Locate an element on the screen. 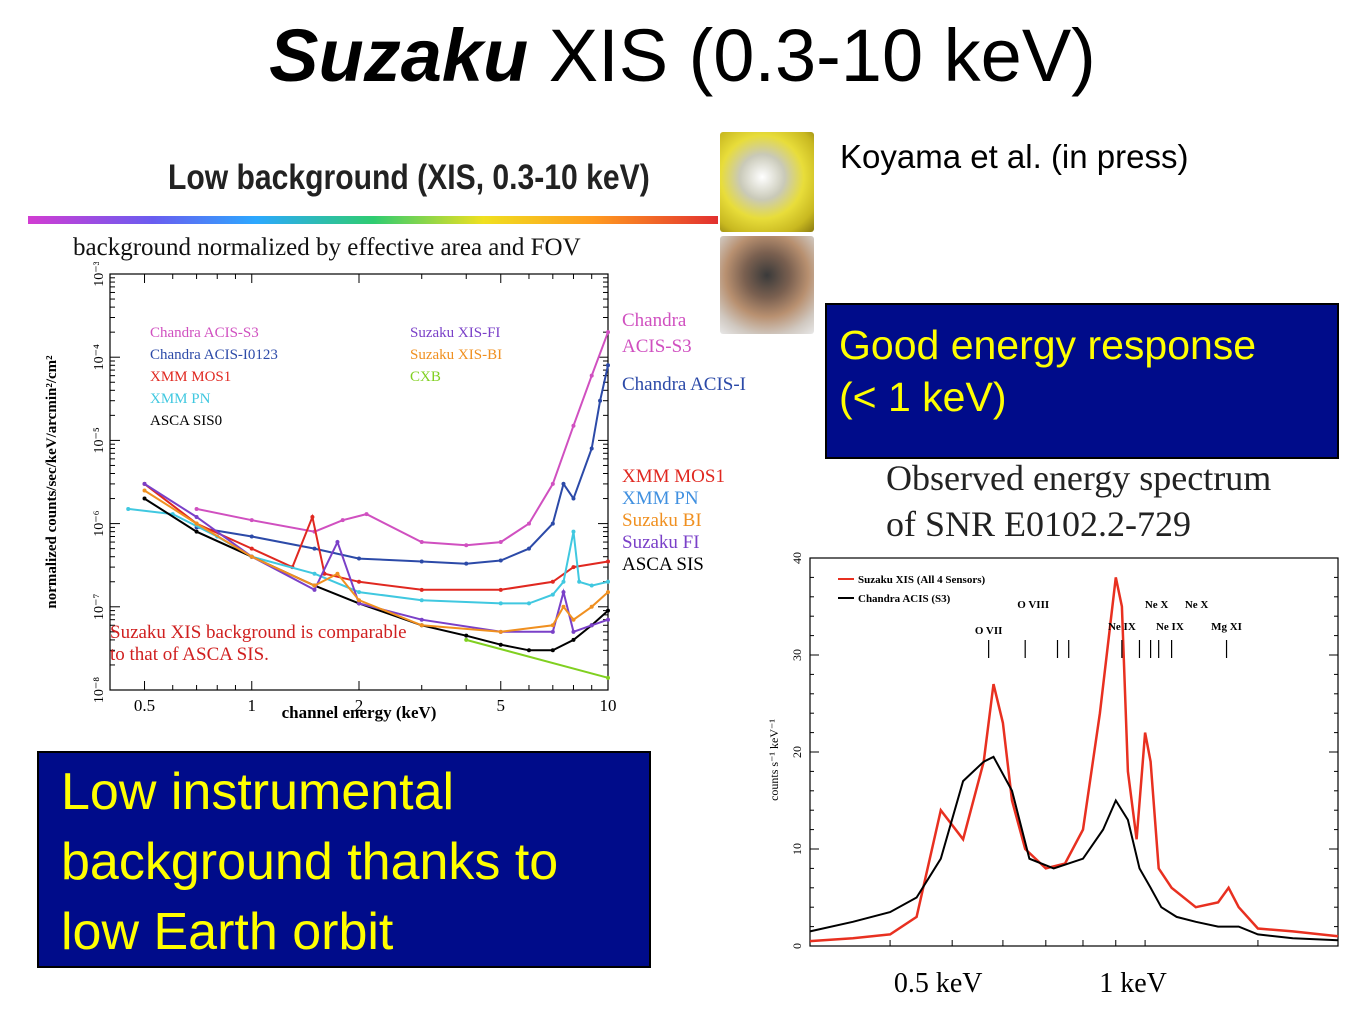 The image size is (1365, 1024). annotation-line: to that of ASCA SIS. is located at coordinates (189, 654).